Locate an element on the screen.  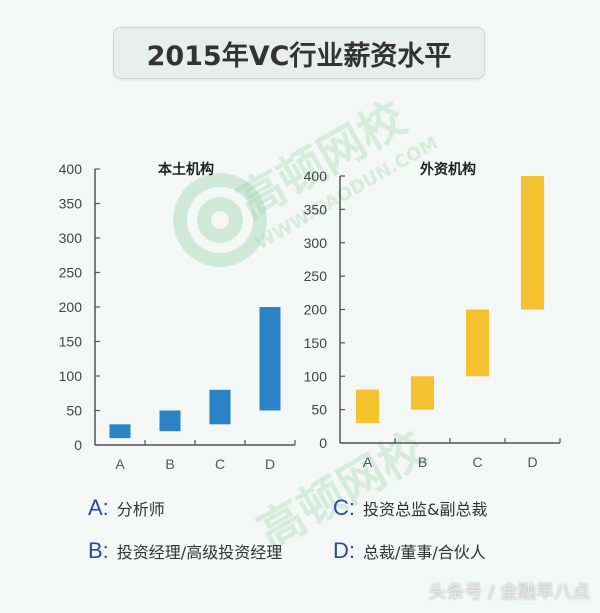
chart-title: 外资机构 is located at coordinates (448, 169).